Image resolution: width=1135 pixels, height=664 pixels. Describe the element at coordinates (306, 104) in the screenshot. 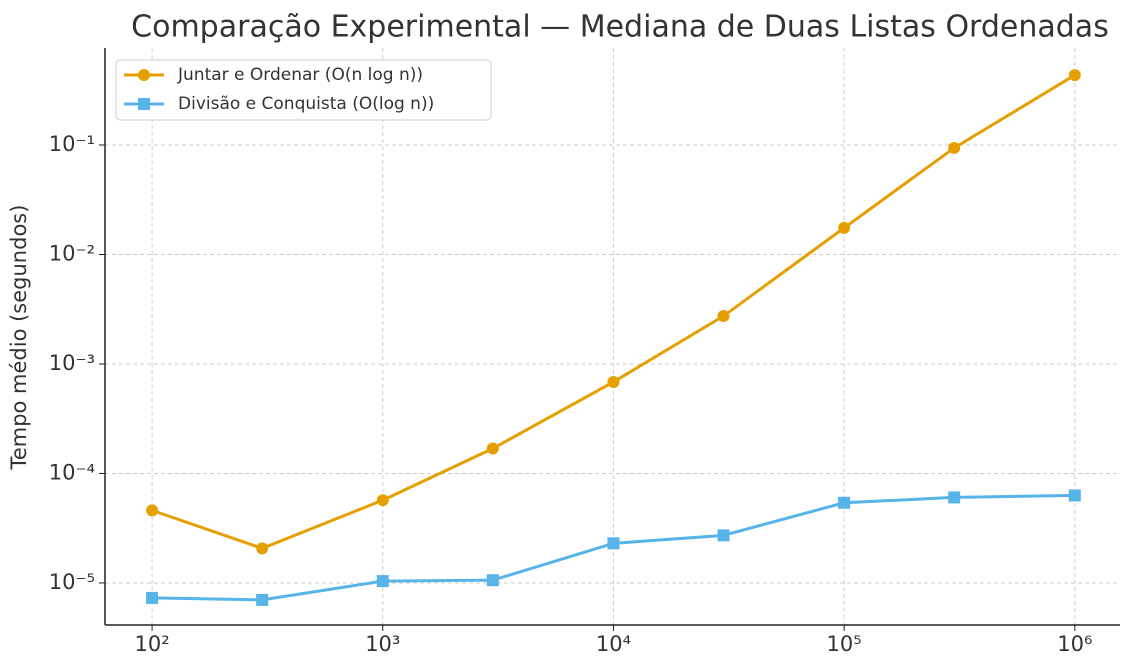

I see `legend-label: Divisão e Conquista (O(log n))` at that location.